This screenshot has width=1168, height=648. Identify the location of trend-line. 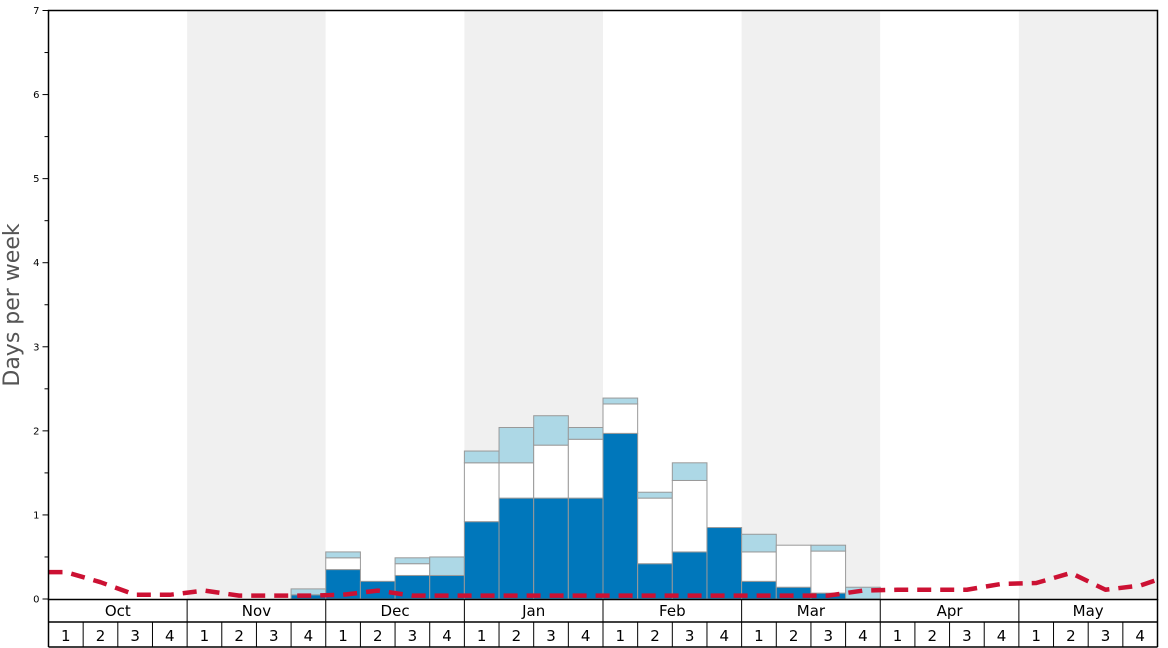
(603, 583).